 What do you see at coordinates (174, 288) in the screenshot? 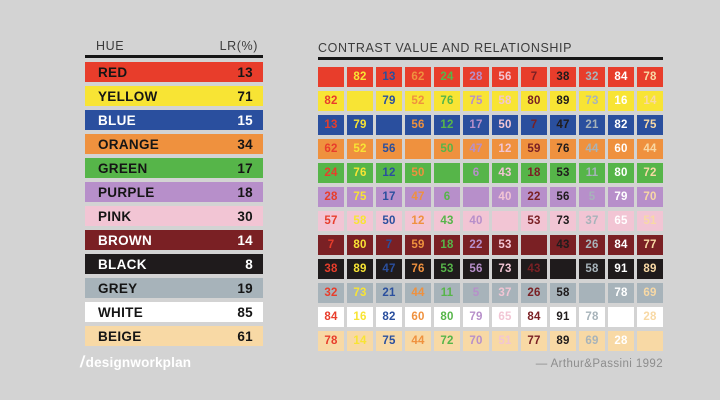
I see `hue-row-grey: GREY 19` at bounding box center [174, 288].